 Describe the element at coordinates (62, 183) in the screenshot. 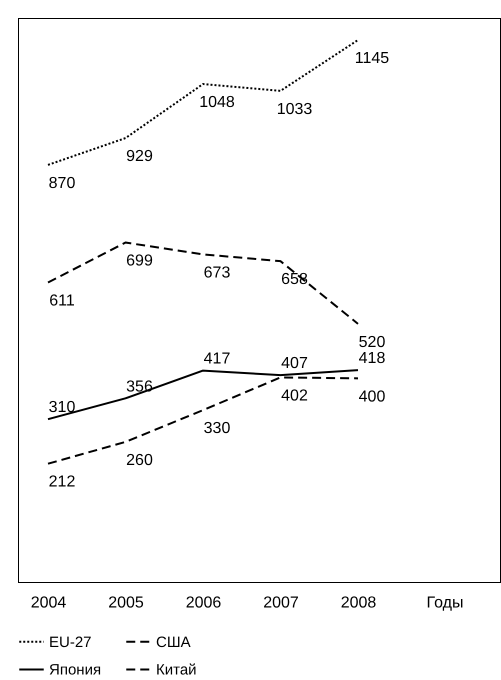

I see `data-label: 870` at that location.